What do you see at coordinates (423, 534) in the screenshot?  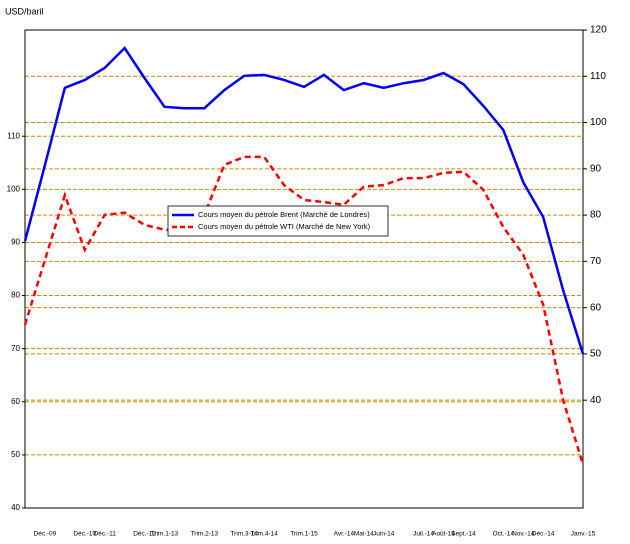 I see `x-tick-label: Juil.-14` at bounding box center [423, 534].